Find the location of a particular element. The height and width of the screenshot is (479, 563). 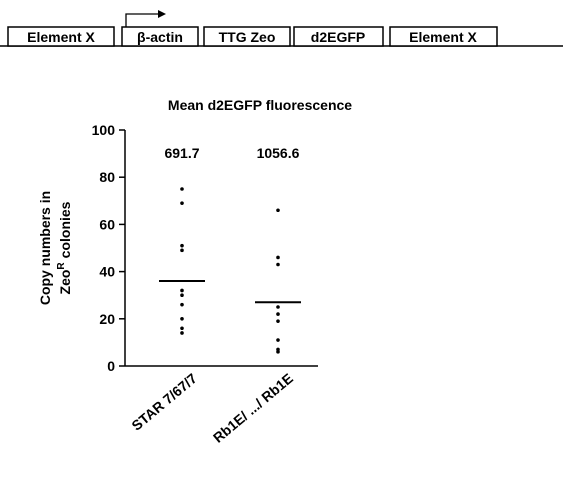

y-label-line: ZeoRcolonies is located at coordinates (64, 247).